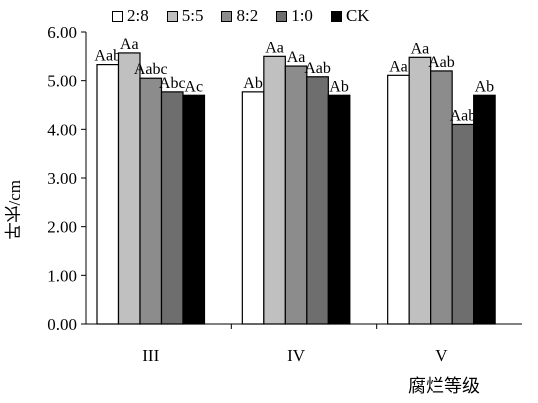  What do you see at coordinates (444, 386) in the screenshot?
I see `x-axis-title: 腐烂等级` at bounding box center [444, 386].